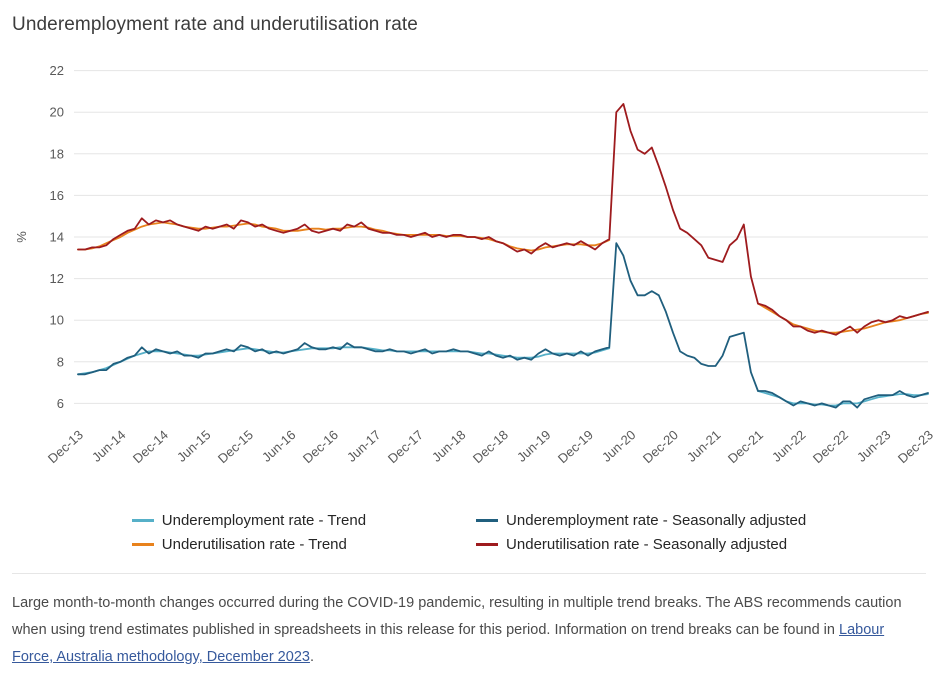 The height and width of the screenshot is (681, 938). What do you see at coordinates (364, 446) in the screenshot?
I see `svg-text: Jun-17` at bounding box center [364, 446].